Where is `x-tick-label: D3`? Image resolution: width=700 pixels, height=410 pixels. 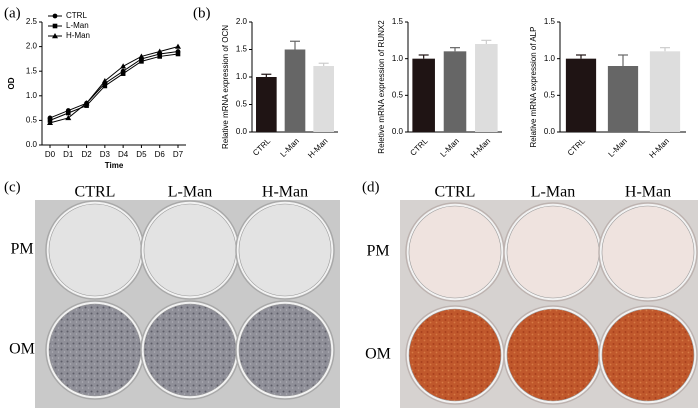 x-tick-label: D3 is located at coordinates (105, 154).